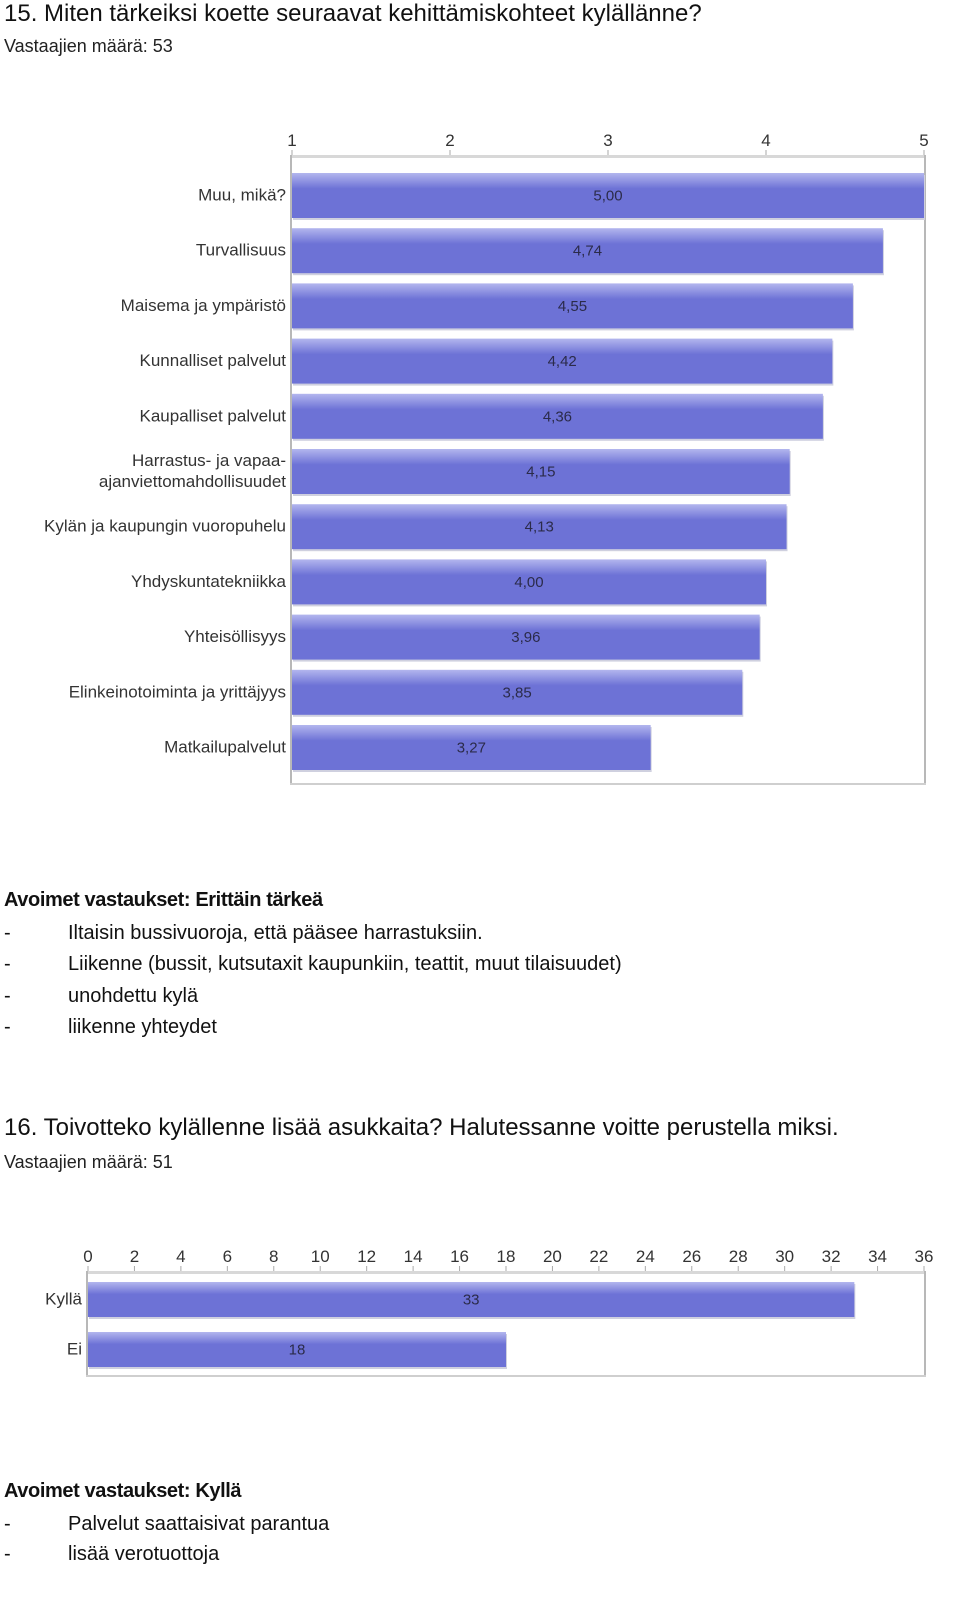 This screenshot has width=960, height=1617. Describe the element at coordinates (784, 1256) in the screenshot. I see `x-tick-label: 30` at that location.